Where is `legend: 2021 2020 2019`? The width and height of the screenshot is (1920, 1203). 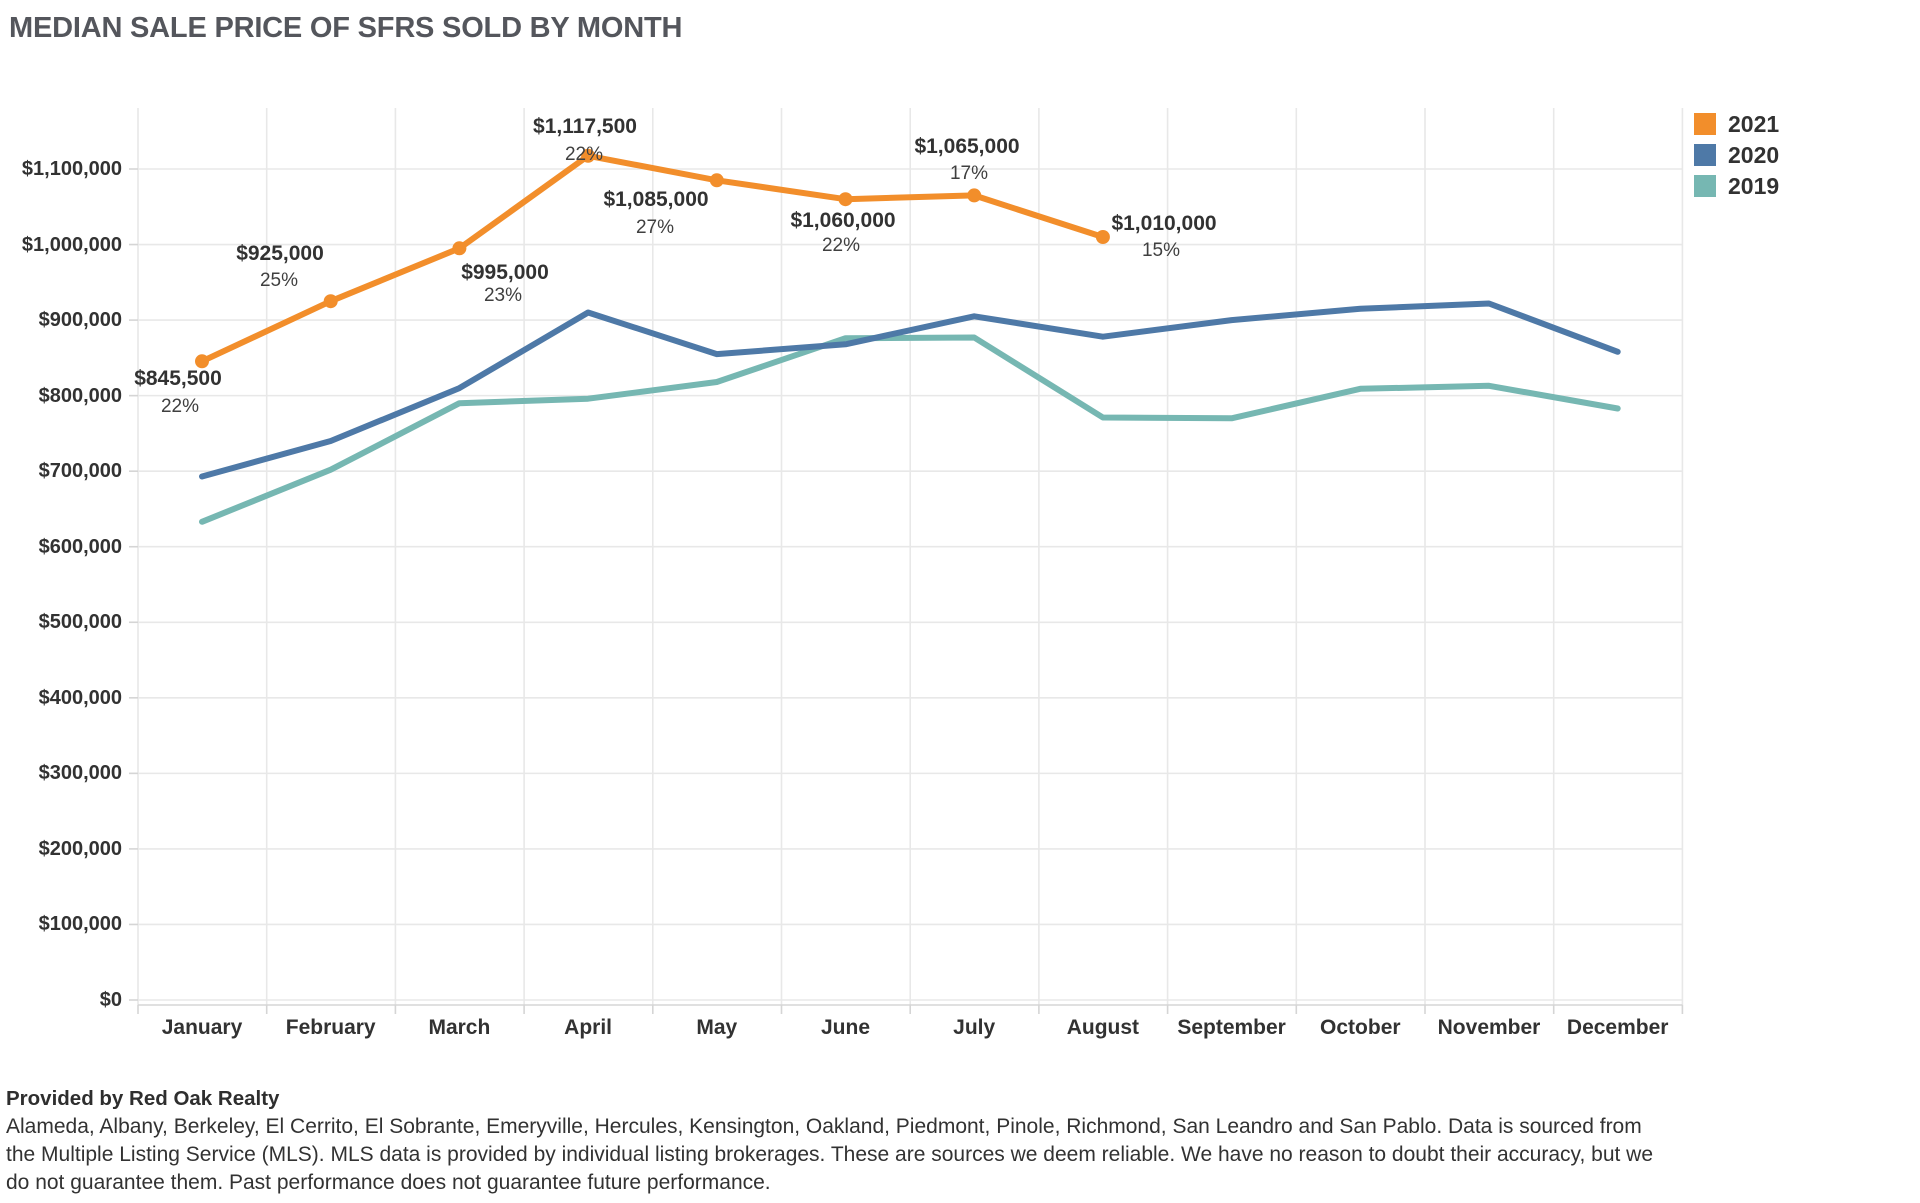 legend: 2021 2020 2019 is located at coordinates (1736, 159).